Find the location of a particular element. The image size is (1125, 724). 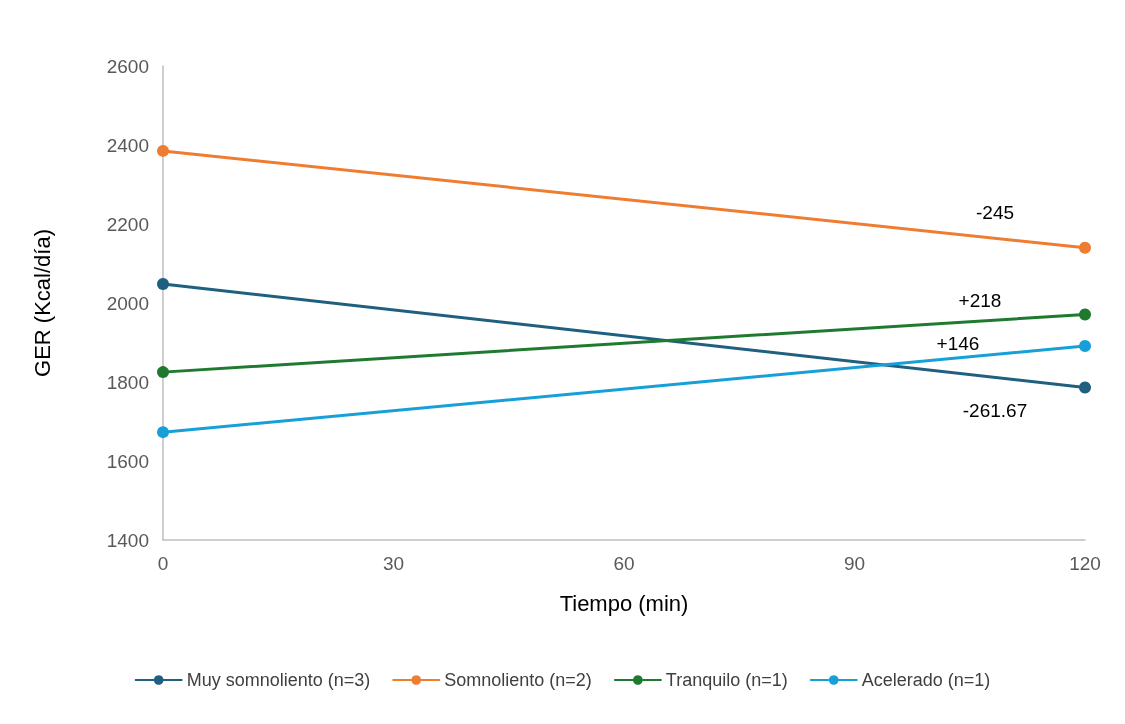

x-tick-label: 60 is located at coordinates (624, 563).